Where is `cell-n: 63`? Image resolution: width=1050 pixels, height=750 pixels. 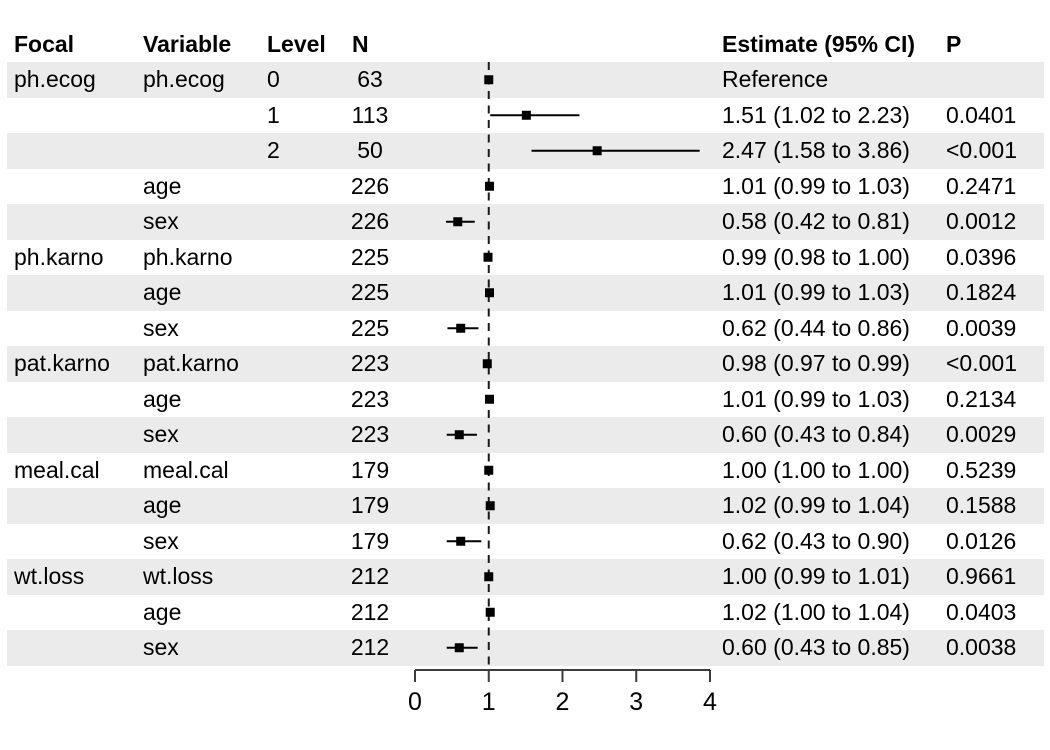 cell-n: 63 is located at coordinates (370, 79).